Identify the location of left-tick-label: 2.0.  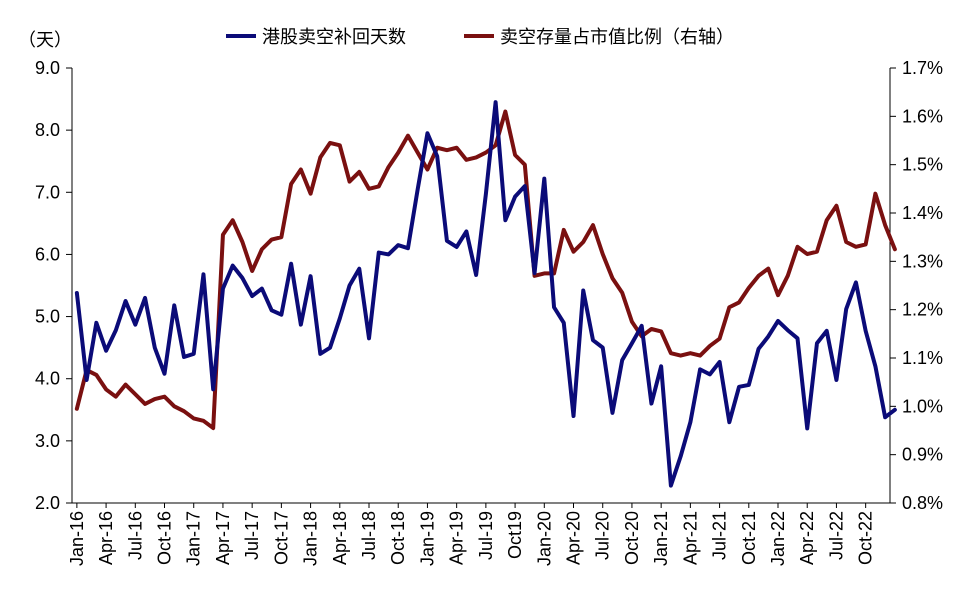
(47, 503).